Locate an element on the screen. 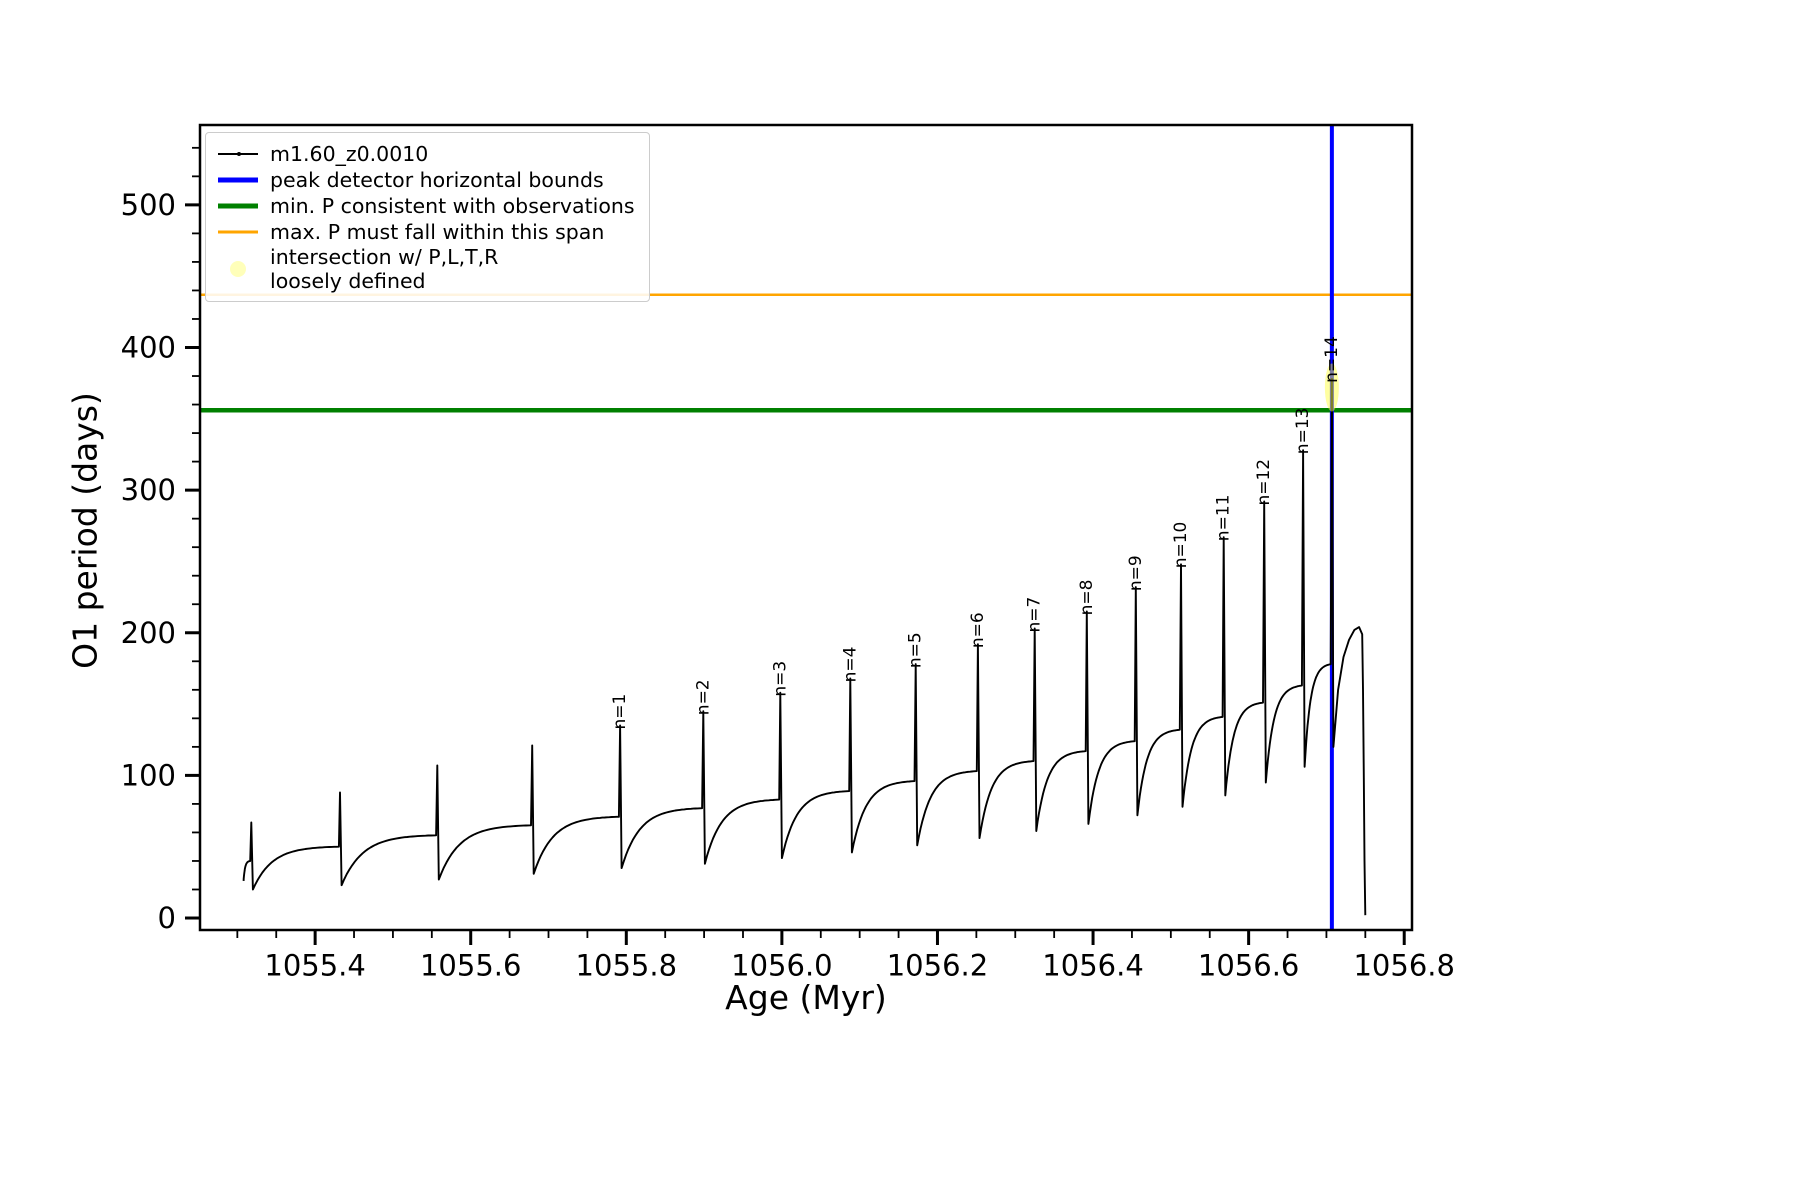  series-marker-dot-icon is located at coordinates (239, 154).